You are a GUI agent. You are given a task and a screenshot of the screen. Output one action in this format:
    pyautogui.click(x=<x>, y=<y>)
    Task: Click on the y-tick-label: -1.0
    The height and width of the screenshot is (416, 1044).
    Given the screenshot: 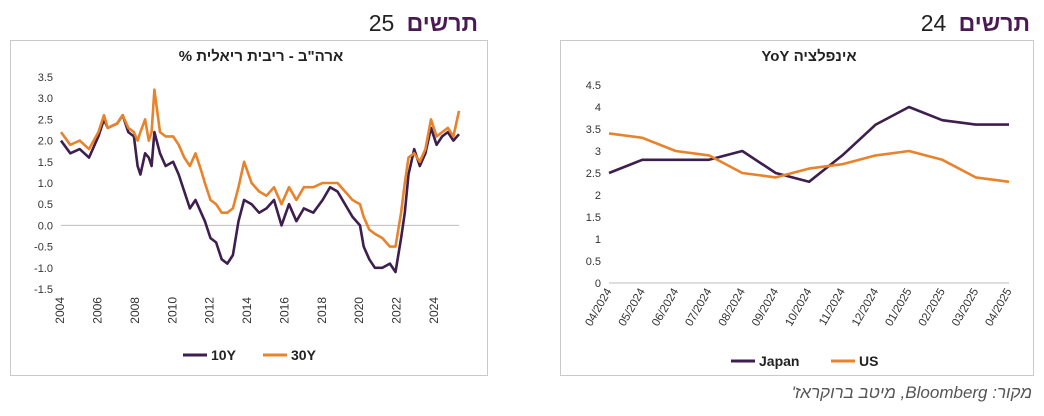 What is the action you would take?
    pyautogui.click(x=43, y=269)
    